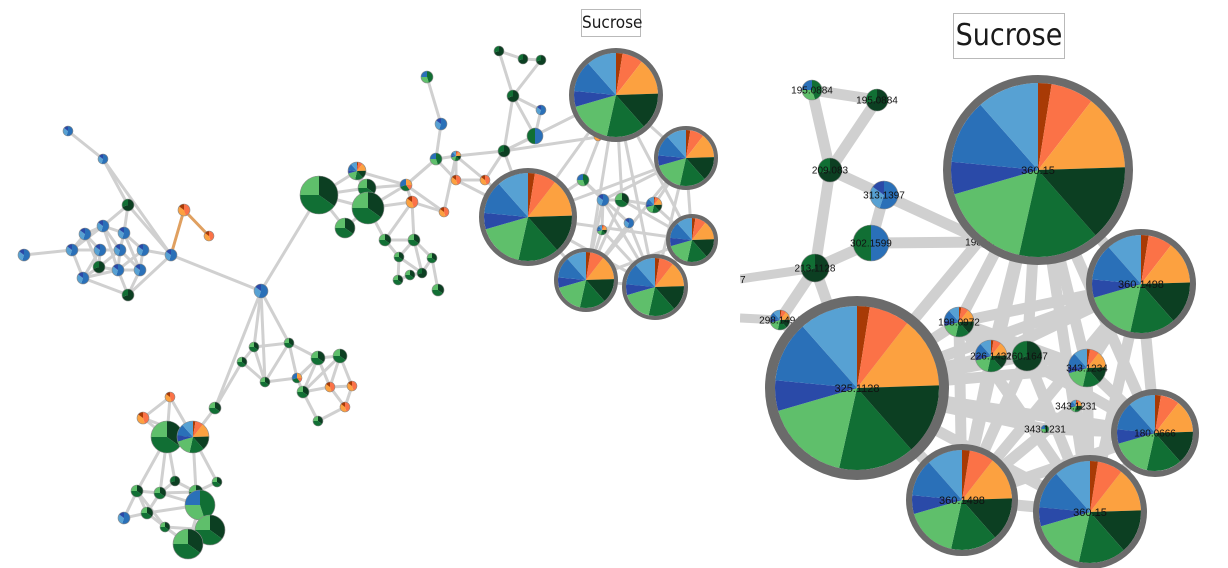 The image size is (1228, 568). I want to click on network-node: 260.1647, so click(1027, 356).